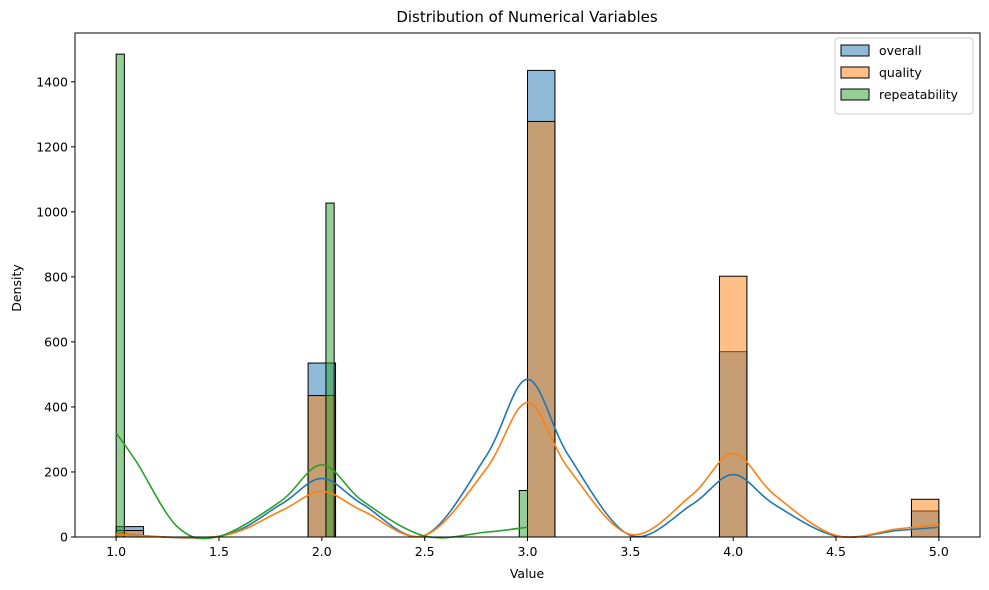  Describe the element at coordinates (528, 551) in the screenshot. I see `x-tick-label: 3.0` at that location.